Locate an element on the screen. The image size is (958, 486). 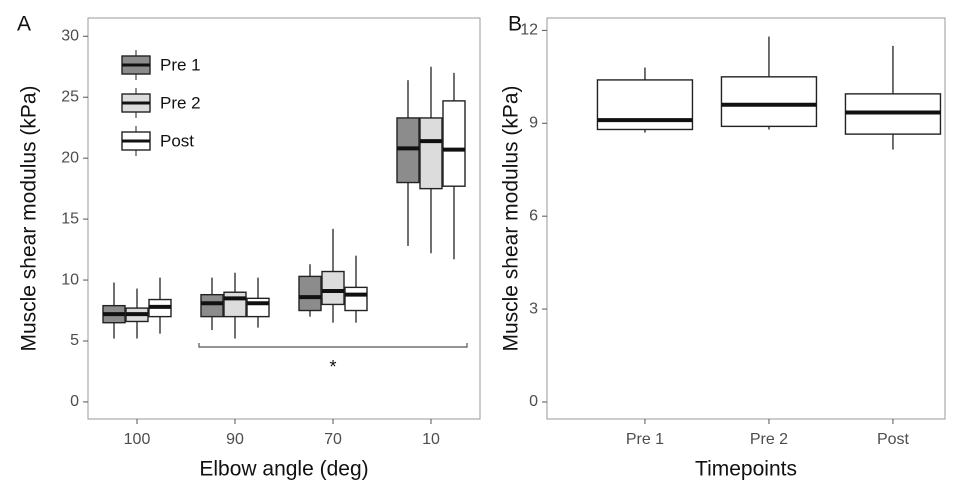
legend-label: Pre 1 is located at coordinates (180, 64).